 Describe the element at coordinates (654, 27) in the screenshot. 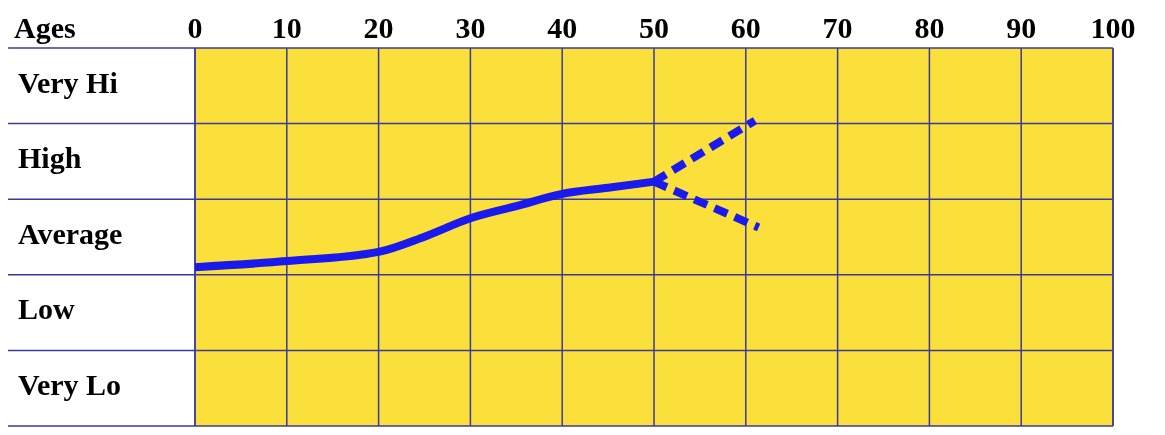

I see `x-tick-label: 50` at that location.